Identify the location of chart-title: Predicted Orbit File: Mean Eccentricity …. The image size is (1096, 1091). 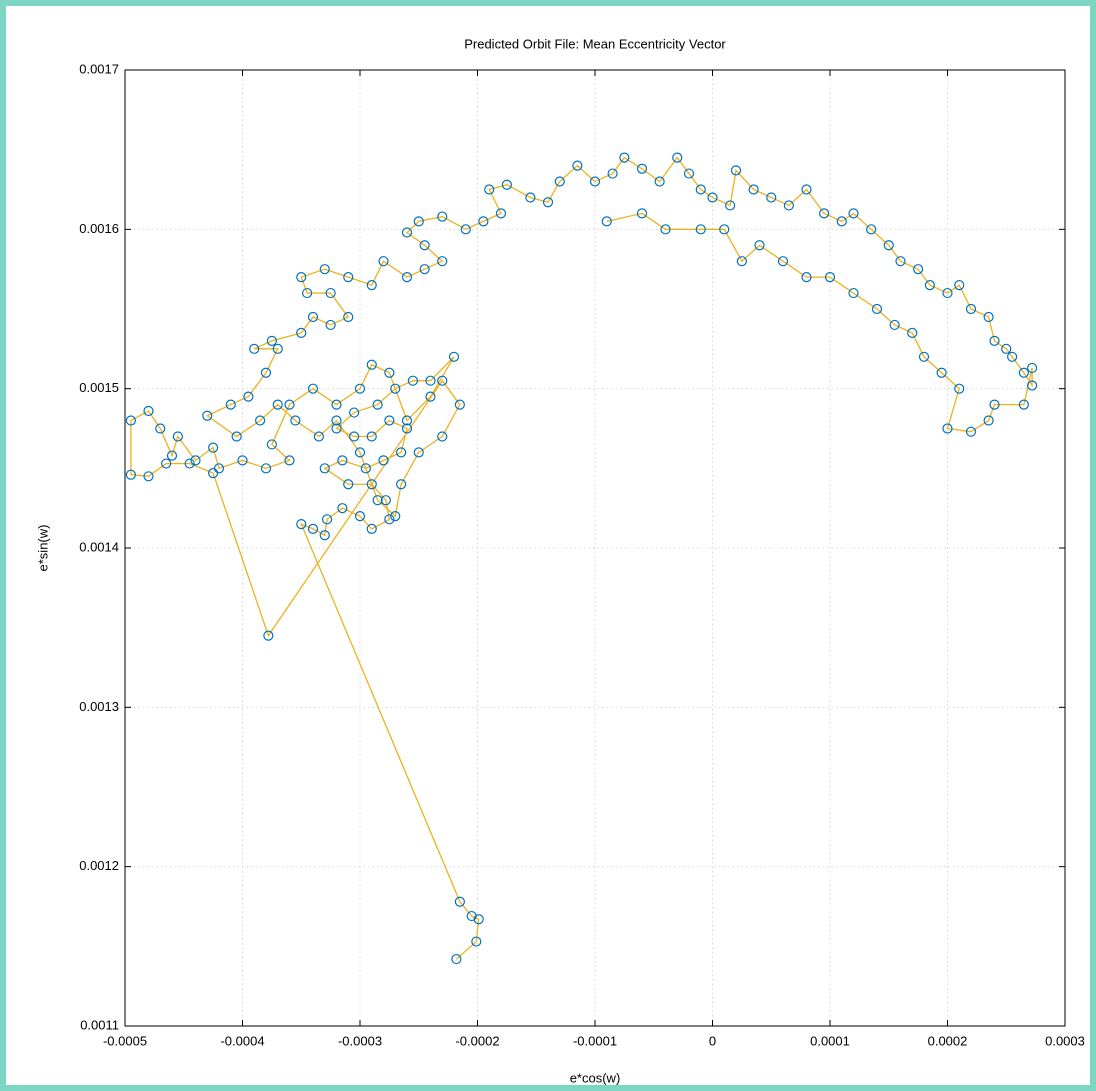
(595, 43).